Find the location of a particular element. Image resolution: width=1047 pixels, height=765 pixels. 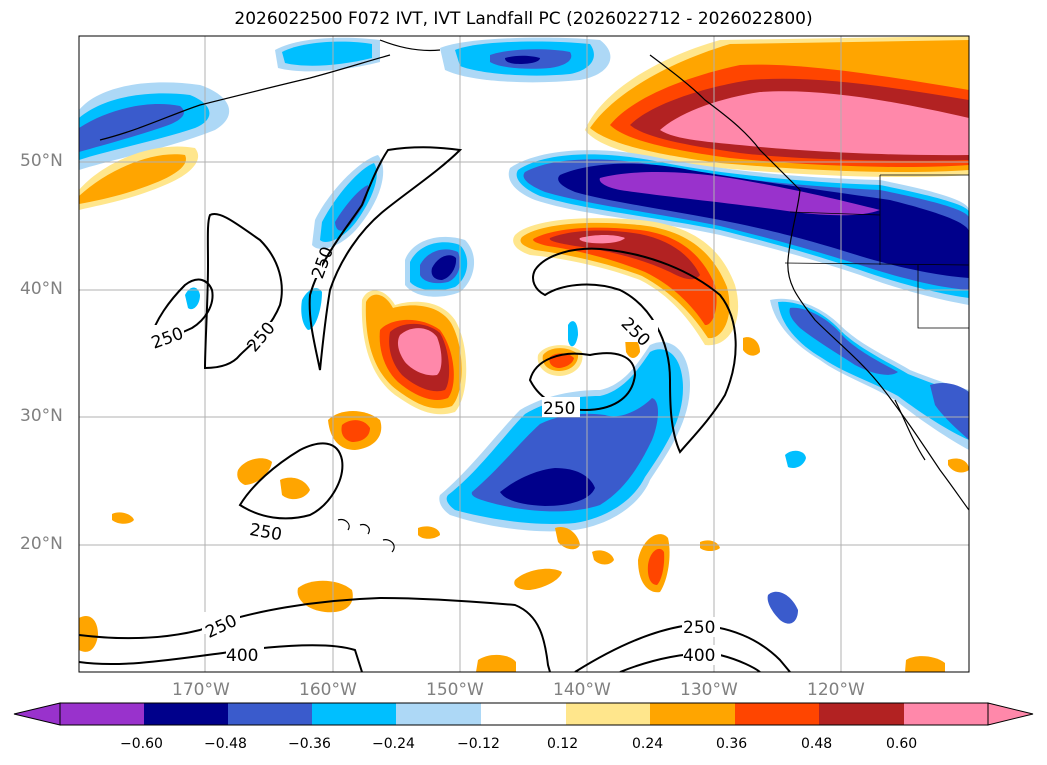

lon-label: 140°W is located at coordinates (582, 690).